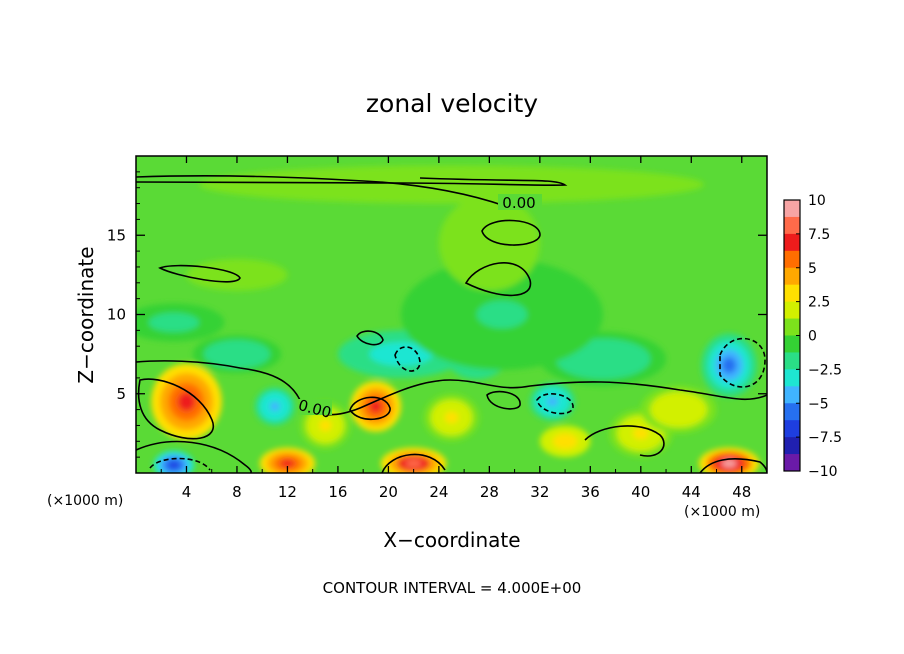 This screenshot has height=654, width=904. What do you see at coordinates (825, 438) in the screenshot?
I see `colorbar-label-7: −7.5` at bounding box center [825, 438].